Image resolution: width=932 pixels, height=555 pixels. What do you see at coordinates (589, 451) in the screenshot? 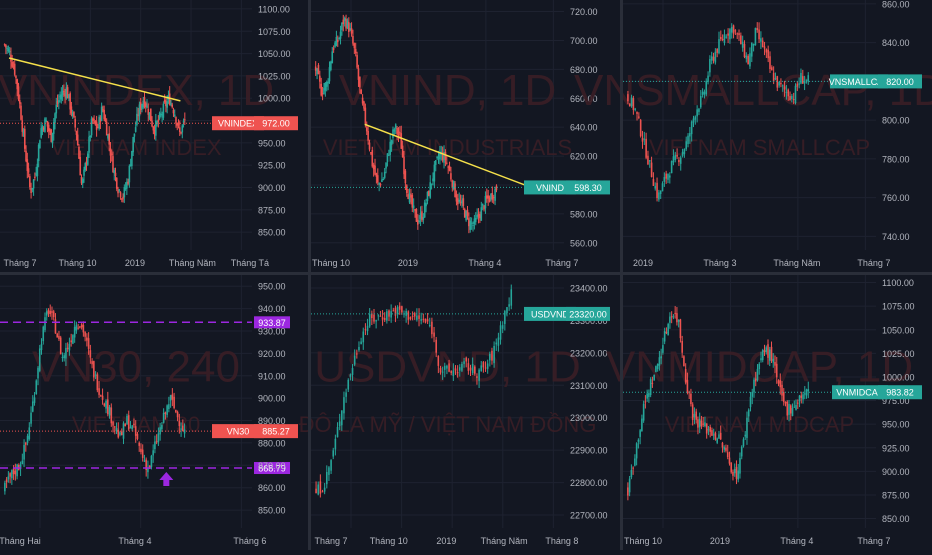
I see `y-tick-label: 22900.00` at bounding box center [589, 451].